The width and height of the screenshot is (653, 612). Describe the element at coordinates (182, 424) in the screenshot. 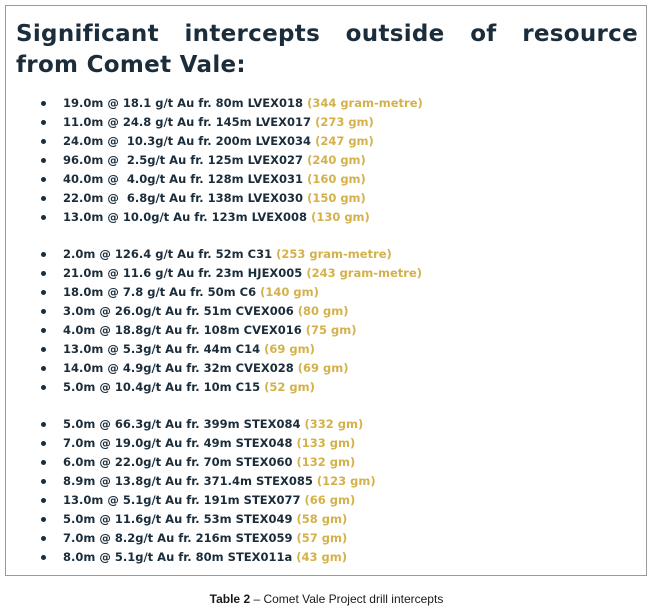

I see `intercept-text: 5.0m @ 66.3g/t Au fr. 399m STEX084` at that location.